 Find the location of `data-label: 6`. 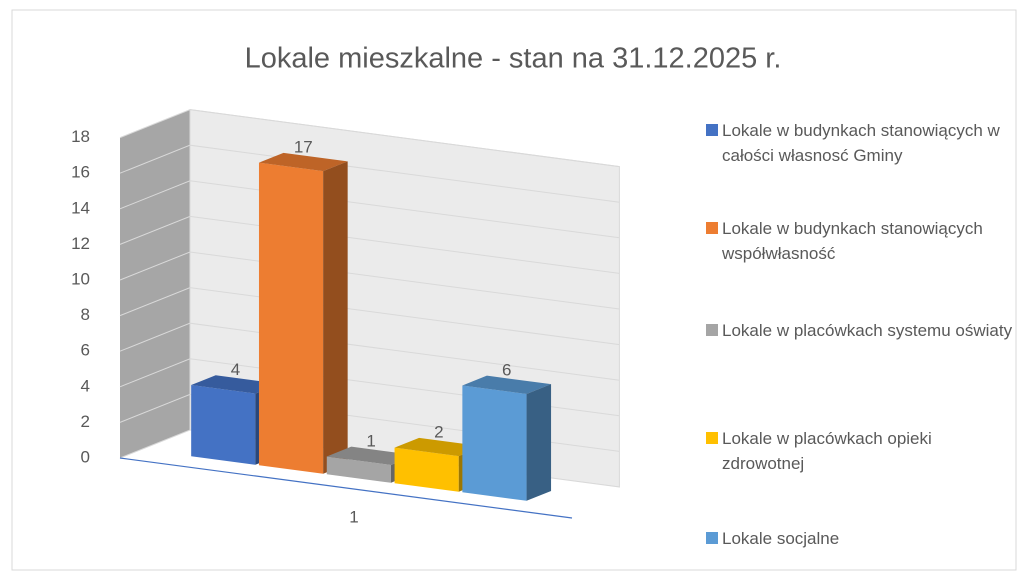

data-label: 6 is located at coordinates (506, 369).